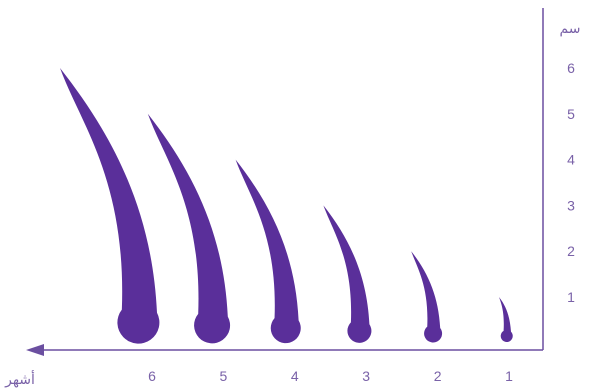 Image resolution: width=591 pixels, height=389 pixels. I want to click on x-tick-label: 6, so click(152, 376).